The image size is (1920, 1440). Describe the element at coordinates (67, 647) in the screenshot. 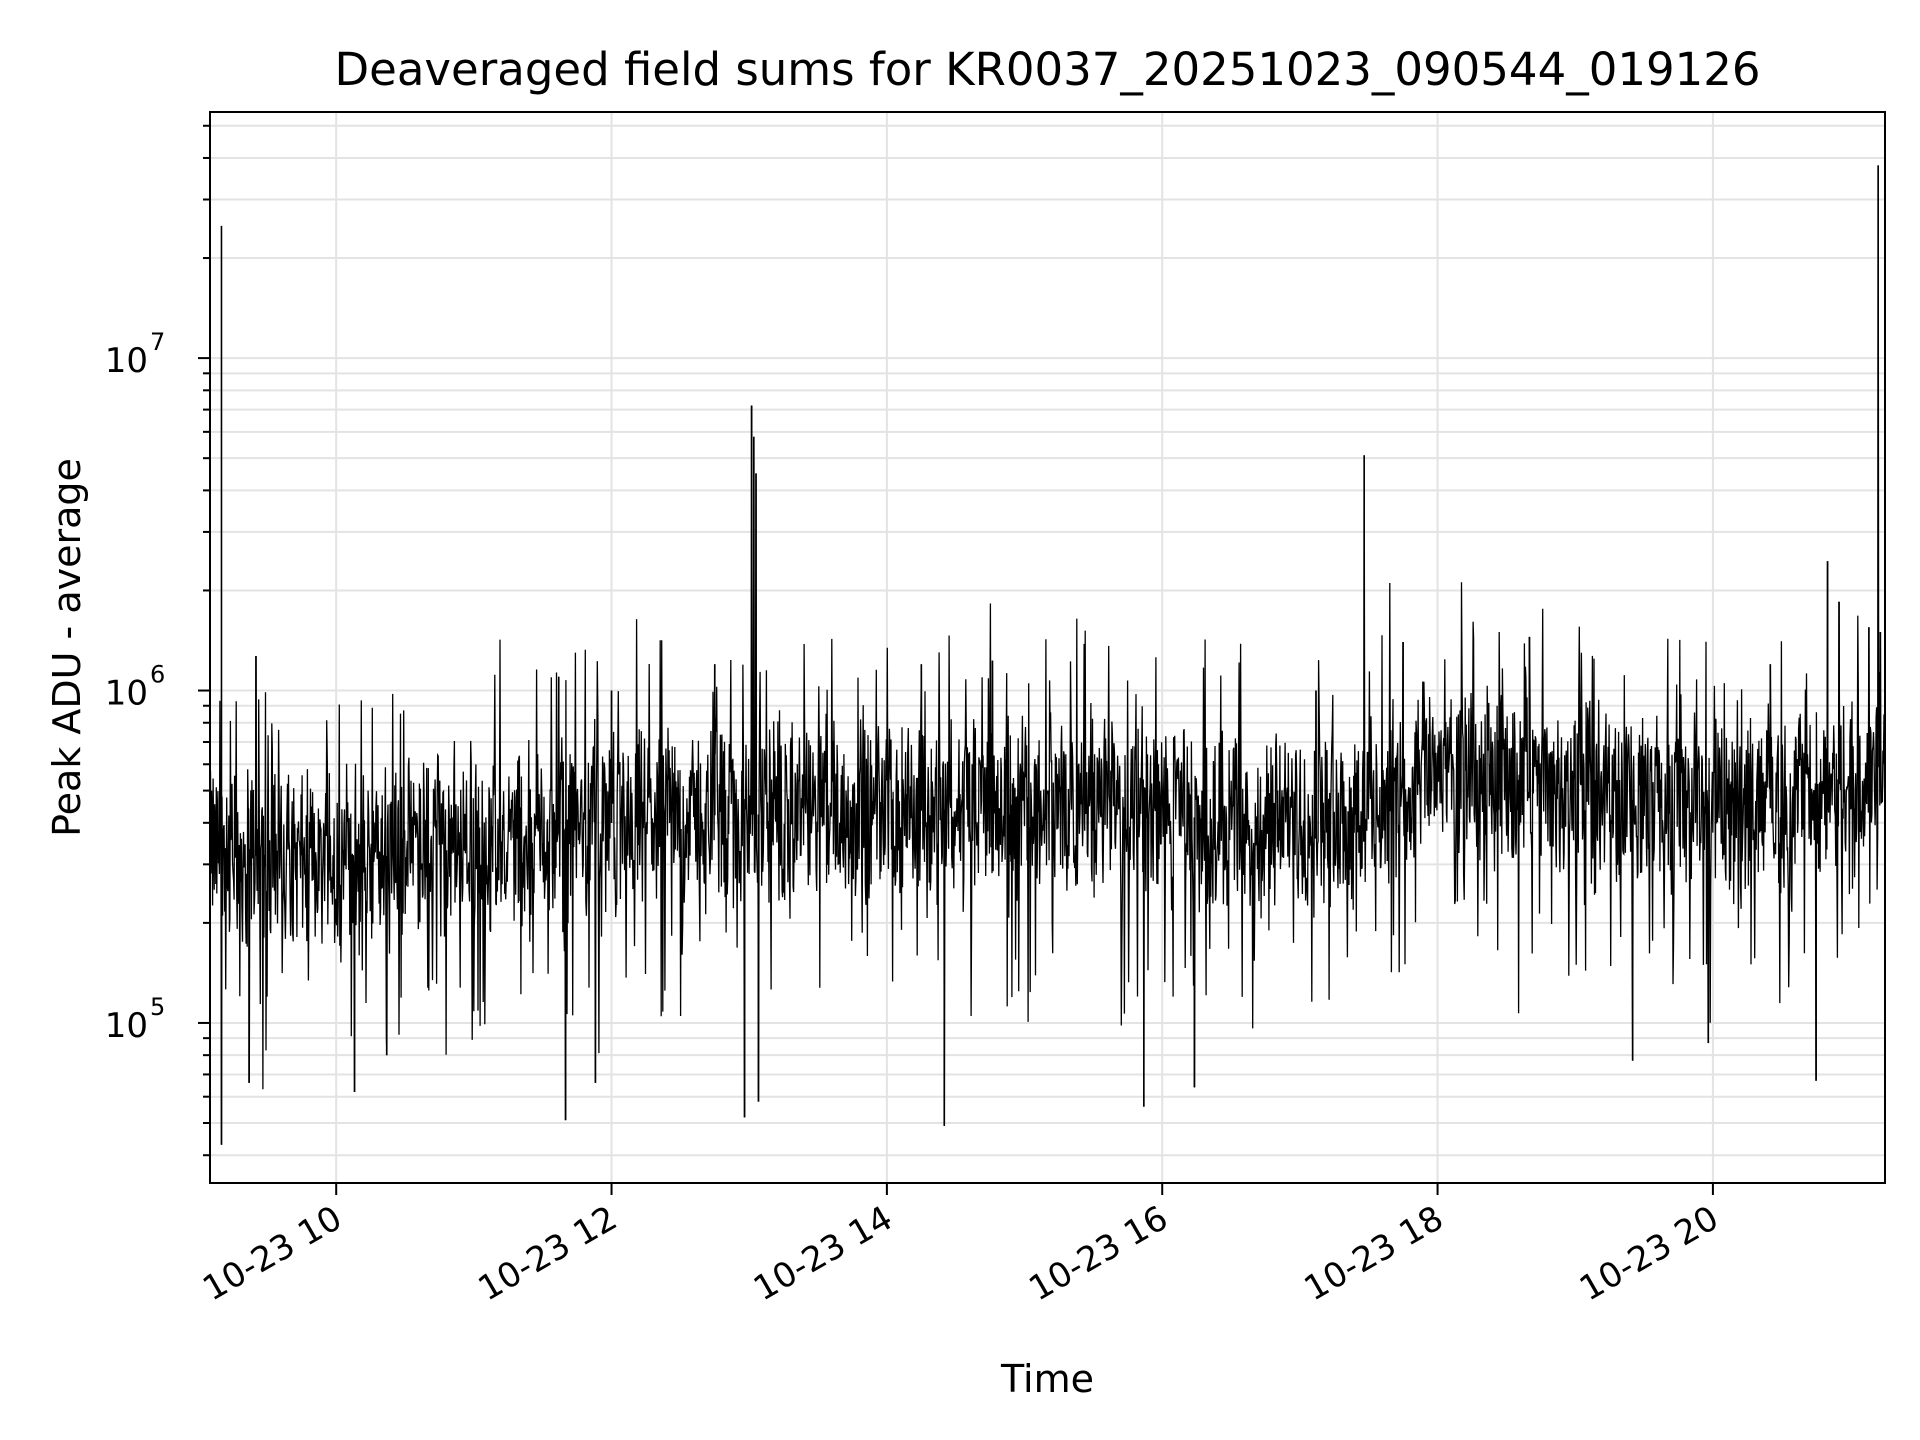

I see `y-axis-label: Peak ADU - average` at that location.